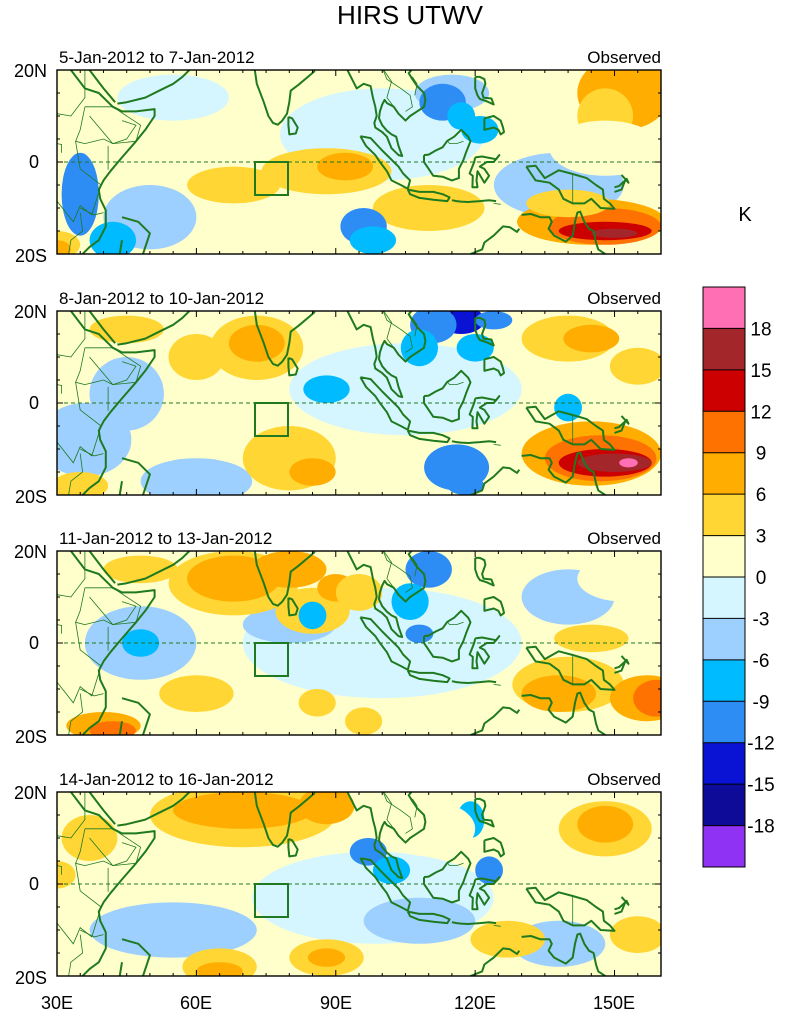 This screenshot has width=791, height=1013. What do you see at coordinates (161, 298) in the screenshot?
I see `panel-date-range: 8-Jan-2012 to 10-Jan-2012` at bounding box center [161, 298].